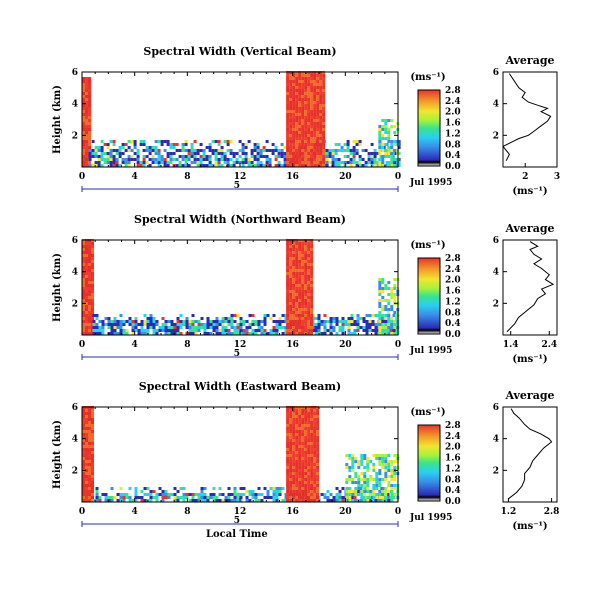 The image size is (613, 598). Describe the element at coordinates (75, 304) in the screenshot. I see `y-tick-label: 2` at that location.